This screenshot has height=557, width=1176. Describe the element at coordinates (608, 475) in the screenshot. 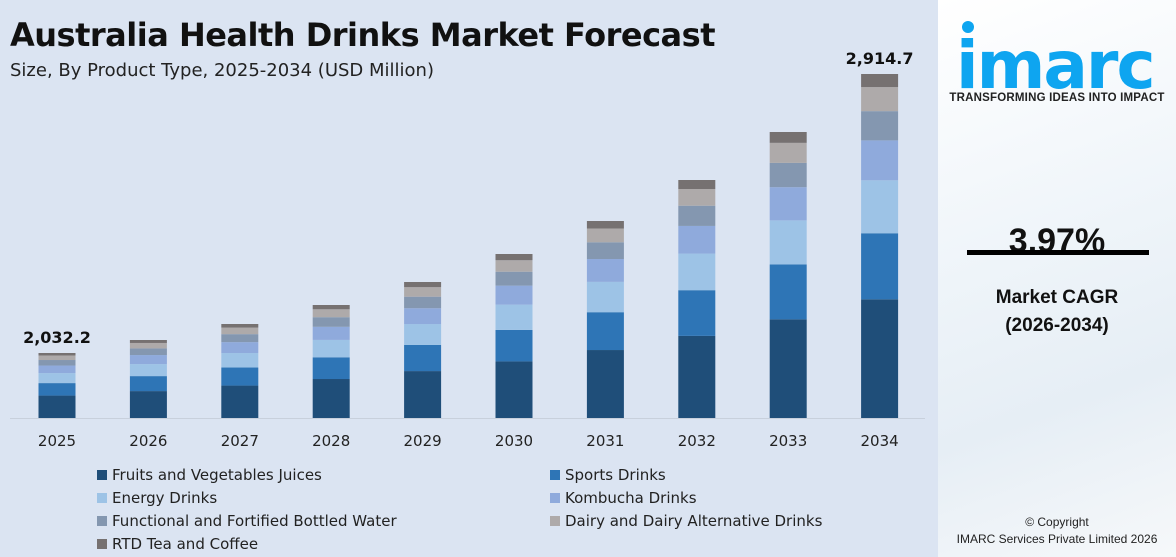

I see `legend-item: Sports Drinks` at that location.